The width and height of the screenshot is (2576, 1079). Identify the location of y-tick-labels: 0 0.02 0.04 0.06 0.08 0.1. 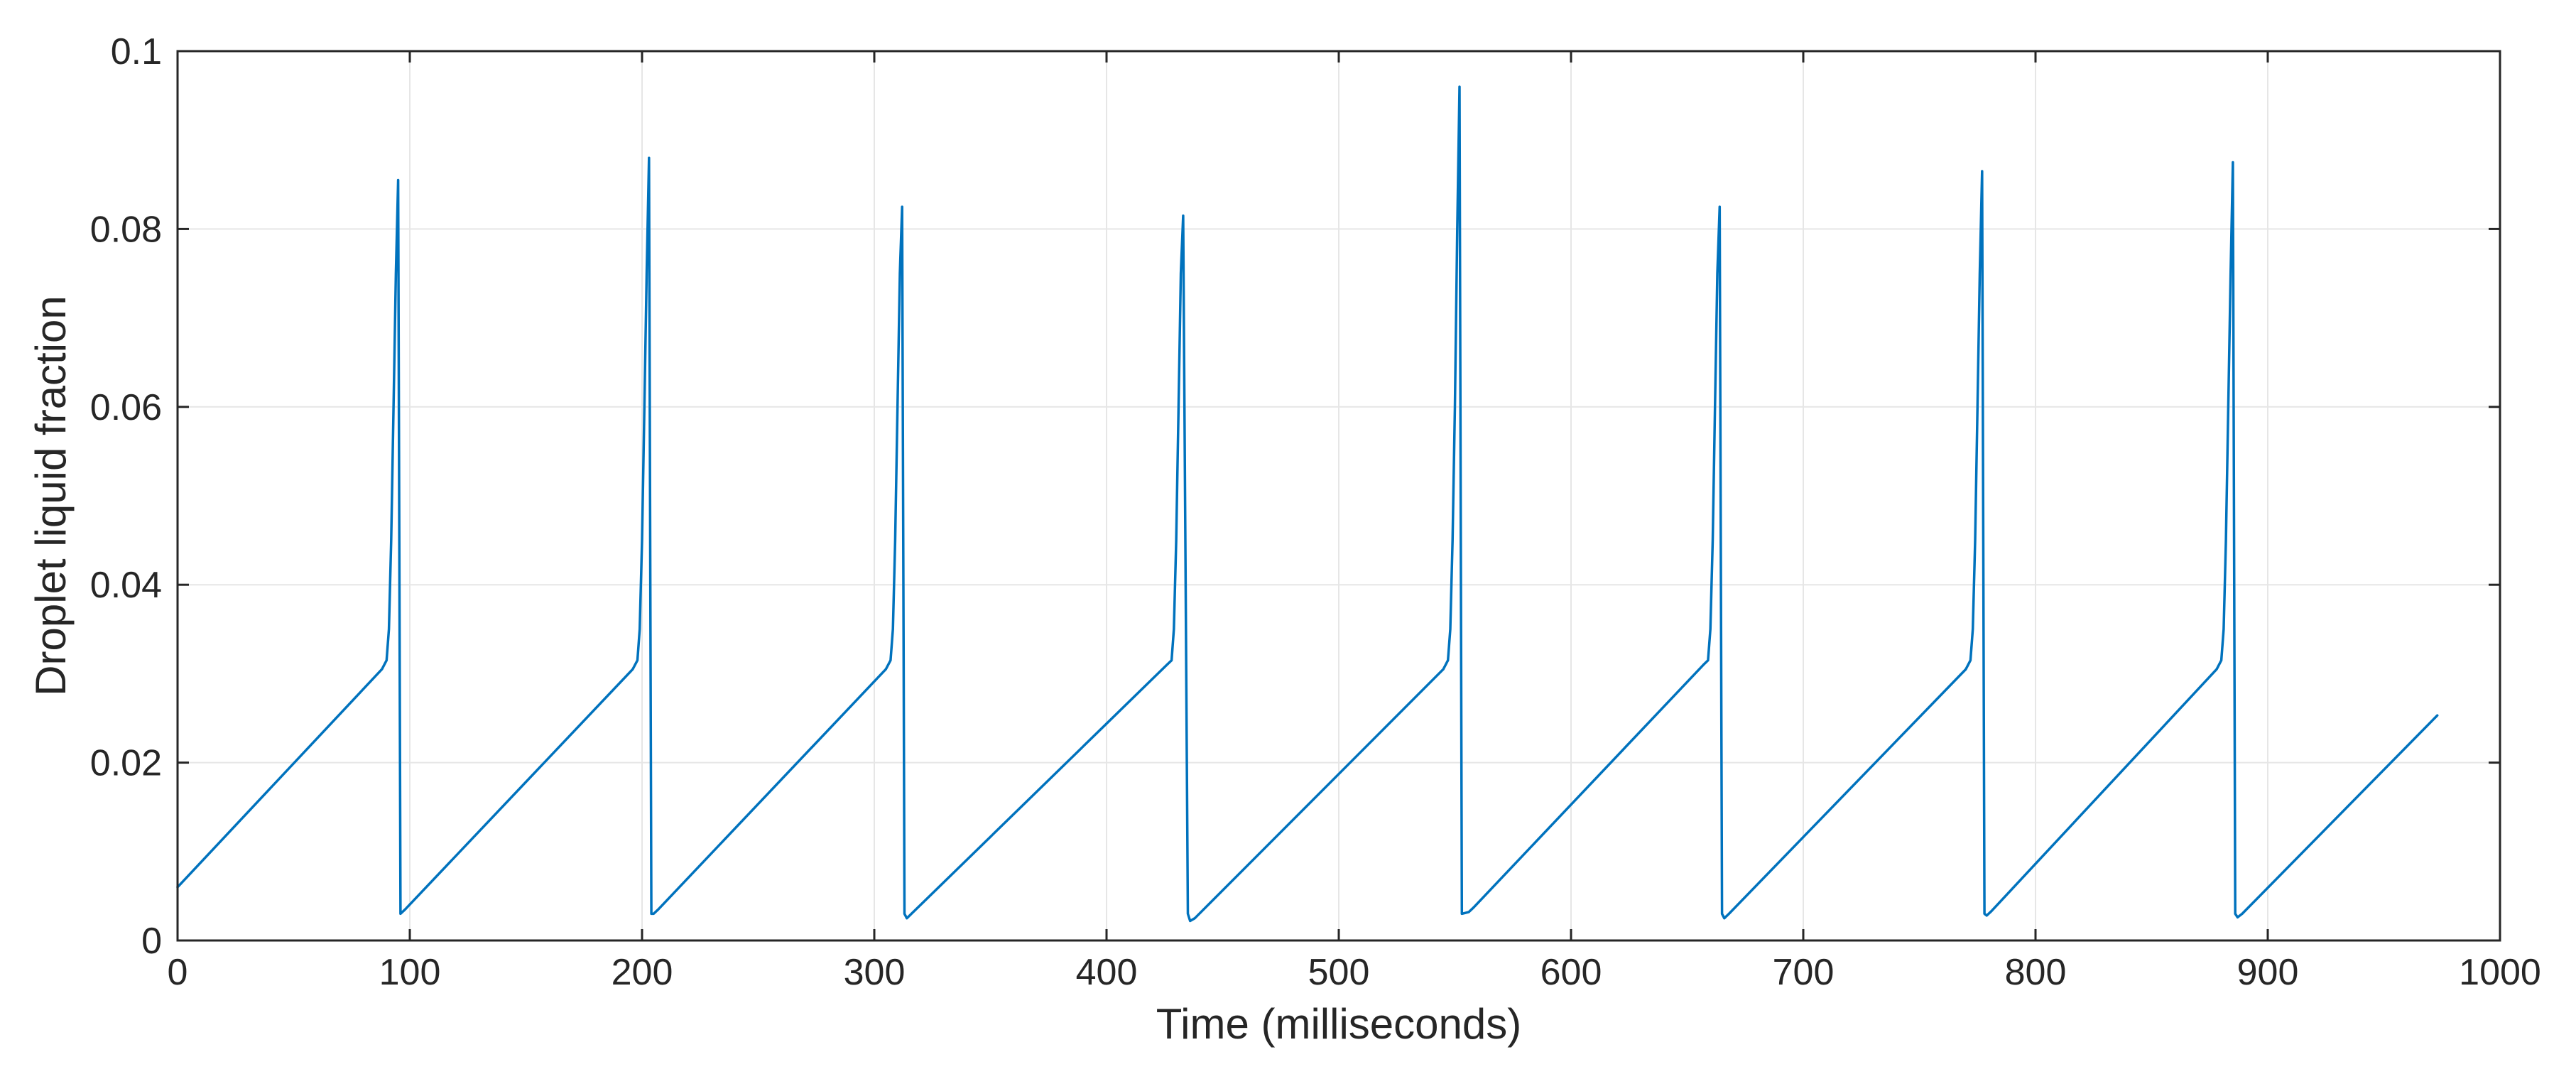
(126, 496).